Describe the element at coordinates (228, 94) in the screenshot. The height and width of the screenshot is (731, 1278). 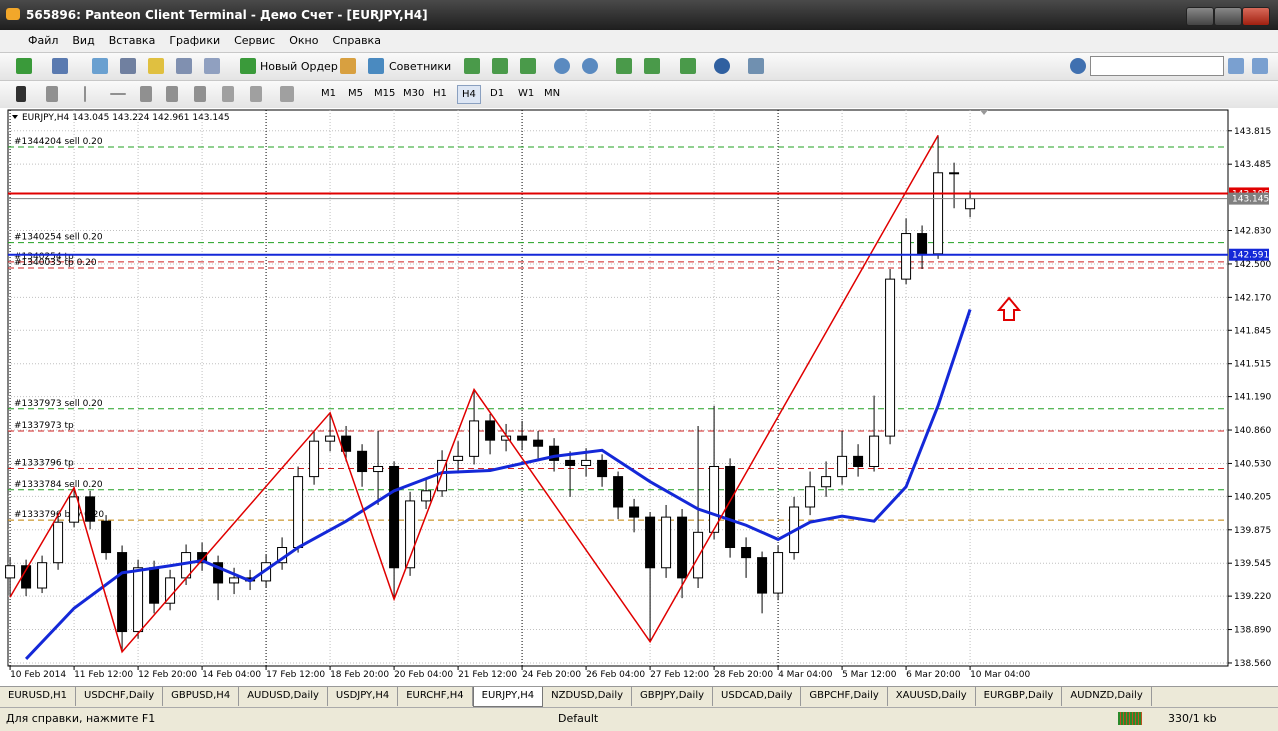
I see `text-tool` at that location.